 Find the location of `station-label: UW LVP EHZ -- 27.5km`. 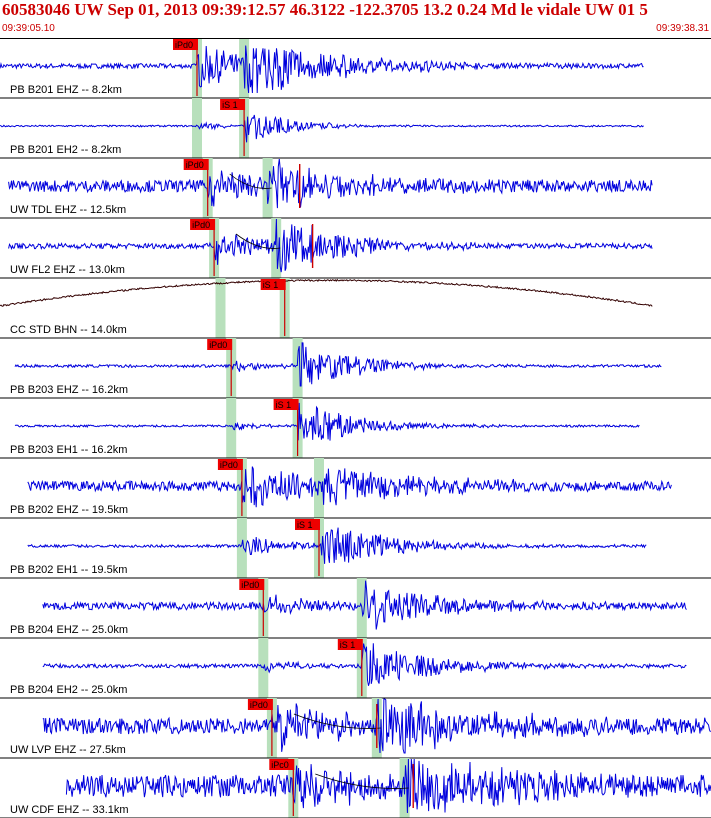

station-label: UW LVP EHZ -- 27.5km is located at coordinates (68, 750).